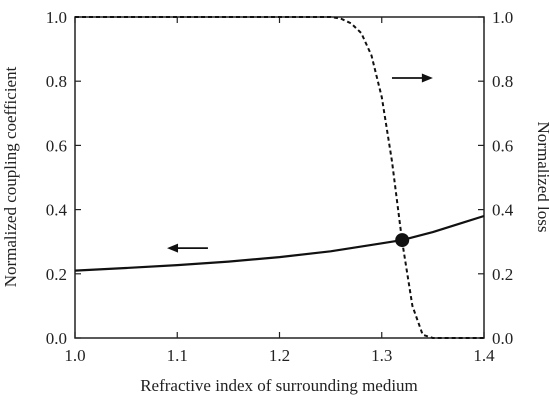  Describe the element at coordinates (279, 355) in the screenshot. I see `x-tick-label: 1.2` at that location.